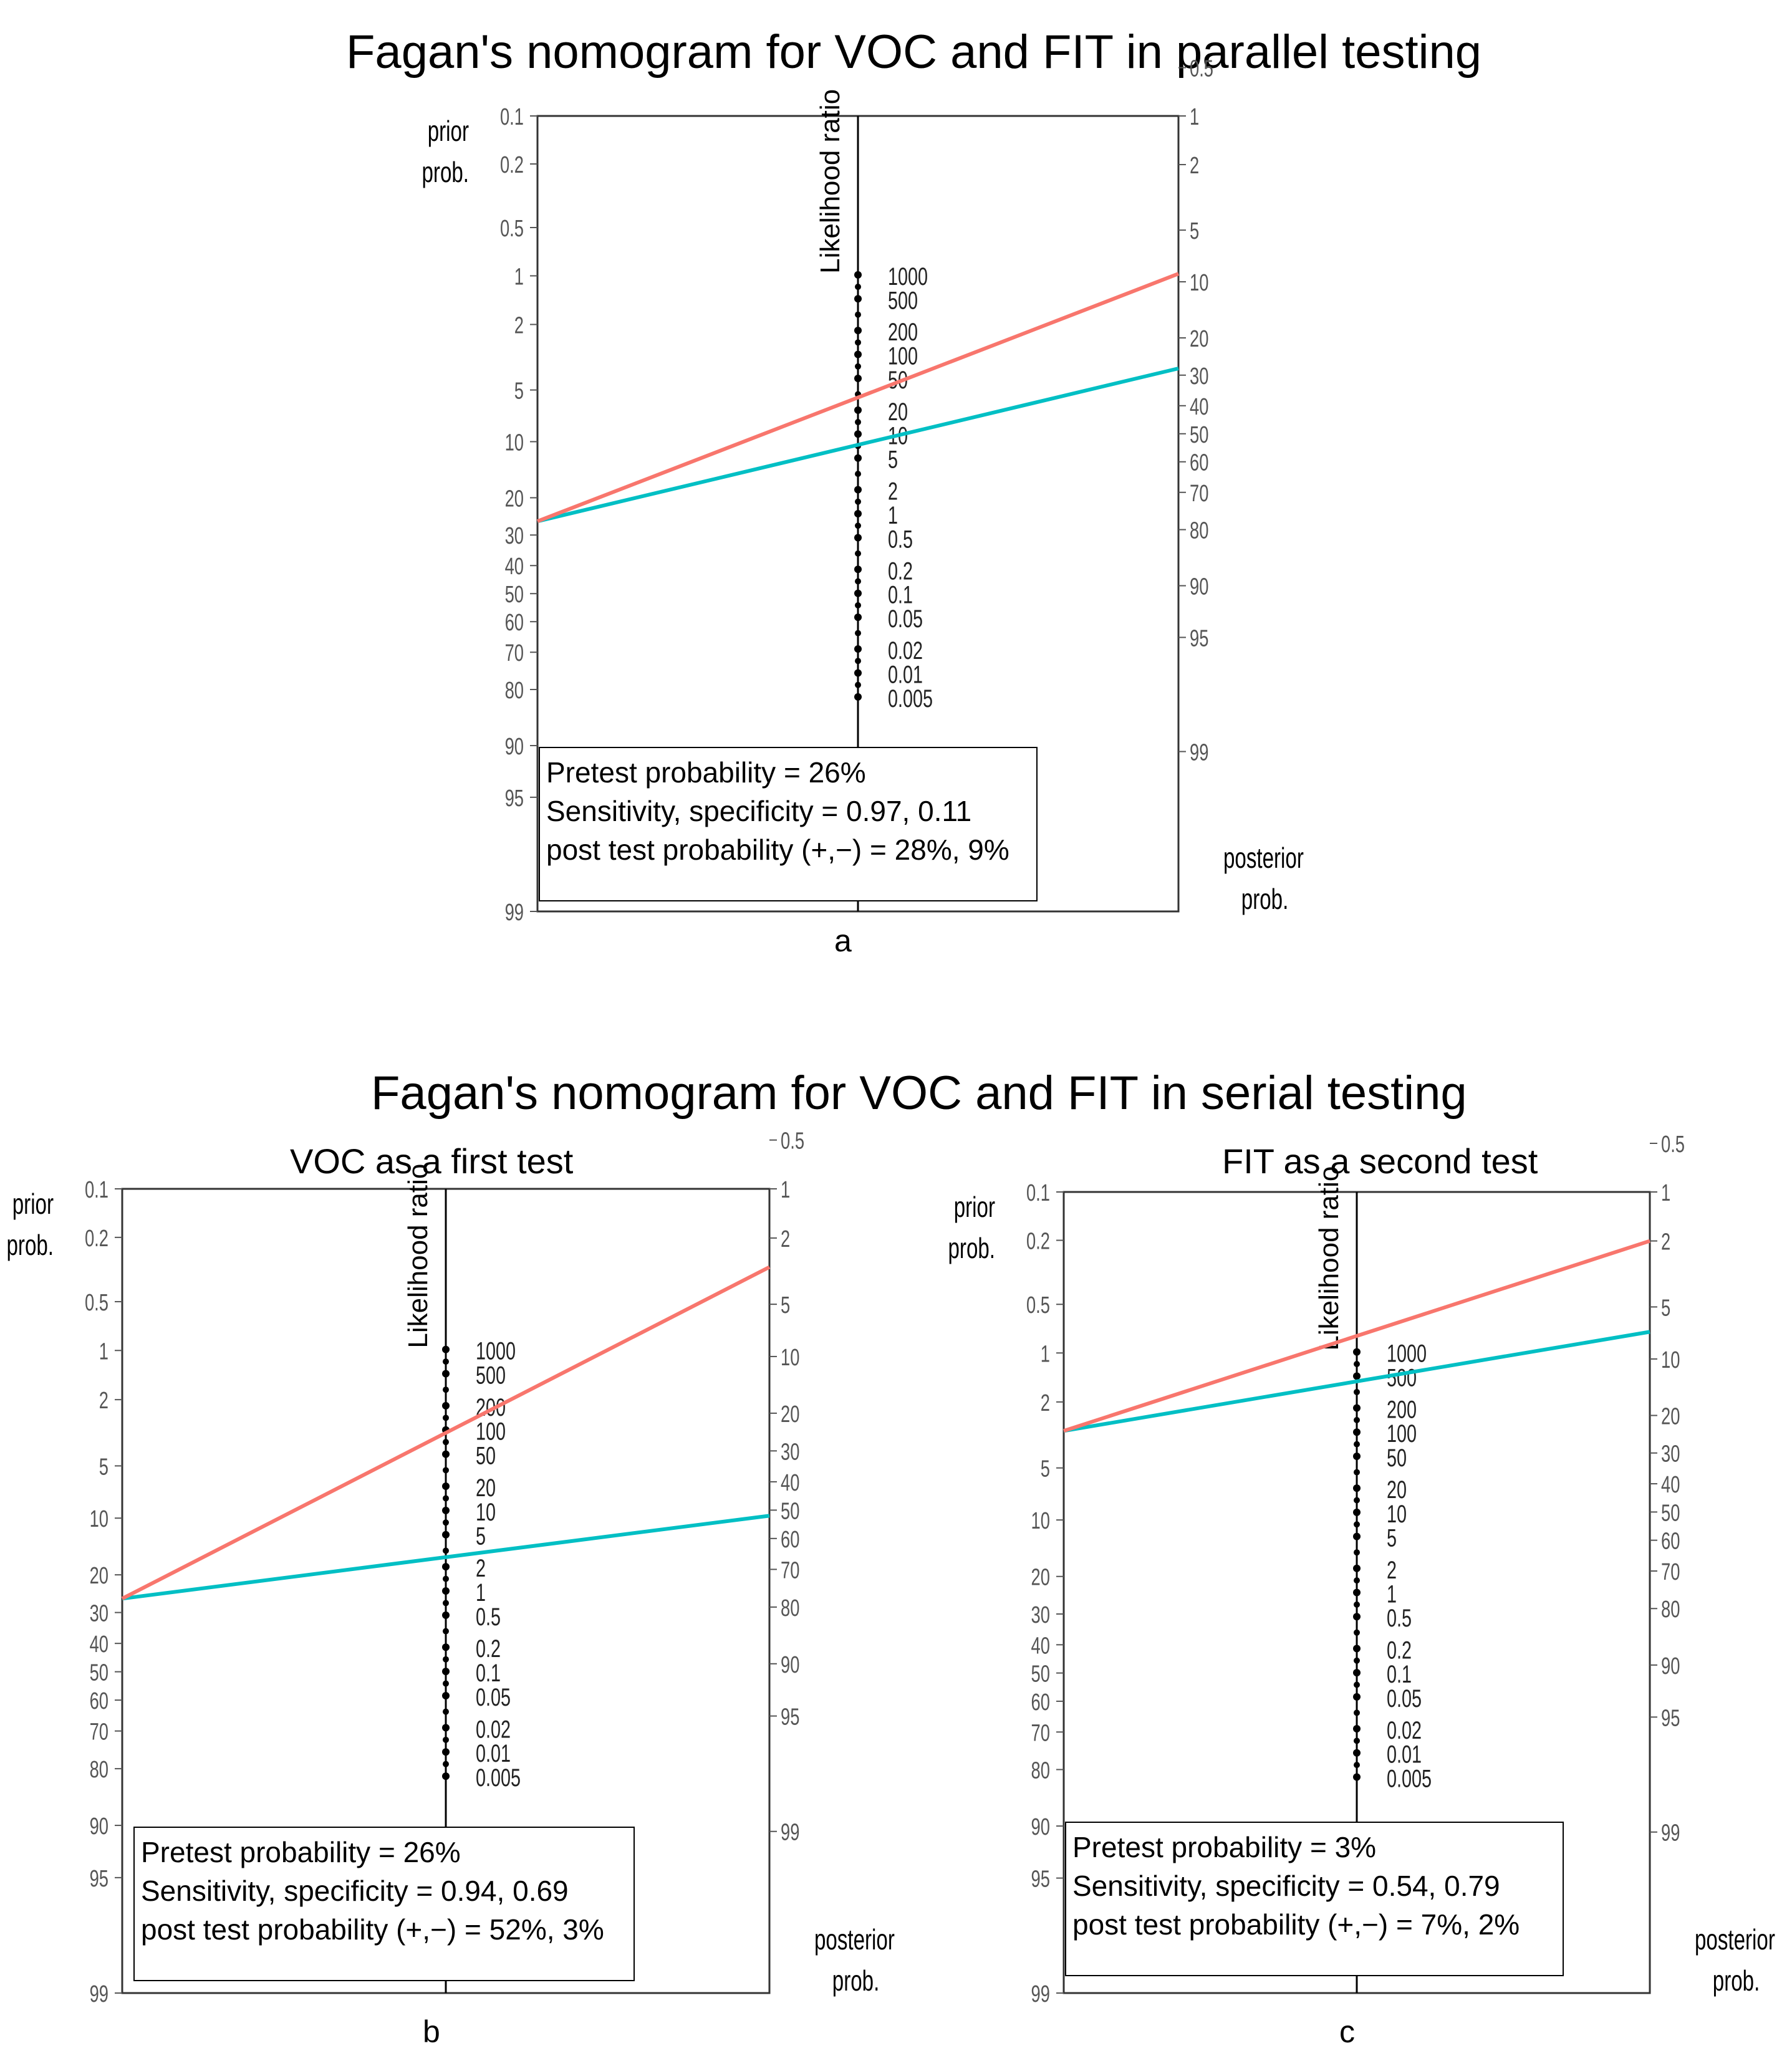 The height and width of the screenshot is (2061, 1792). I want to click on posterior-tick-label: 40, so click(790, 1483).